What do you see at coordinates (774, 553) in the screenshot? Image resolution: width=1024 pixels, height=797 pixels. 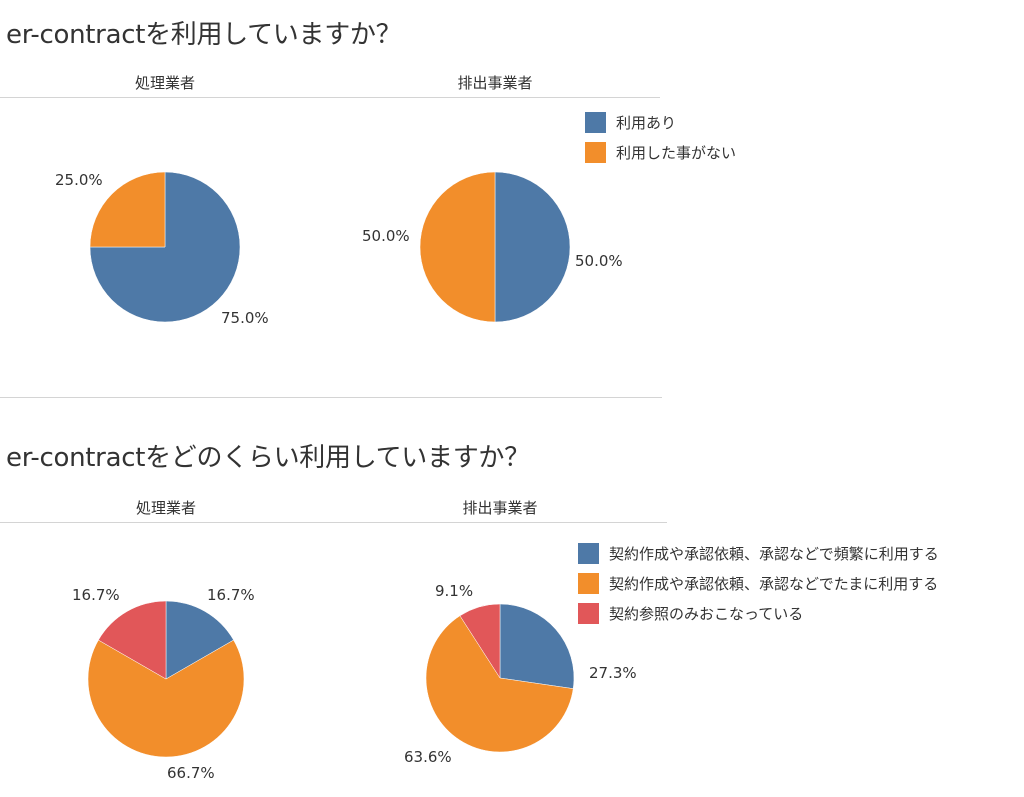 I see `legend-label: 契約作成や承認依頼、承認などで頻繁に利用する` at bounding box center [774, 553].